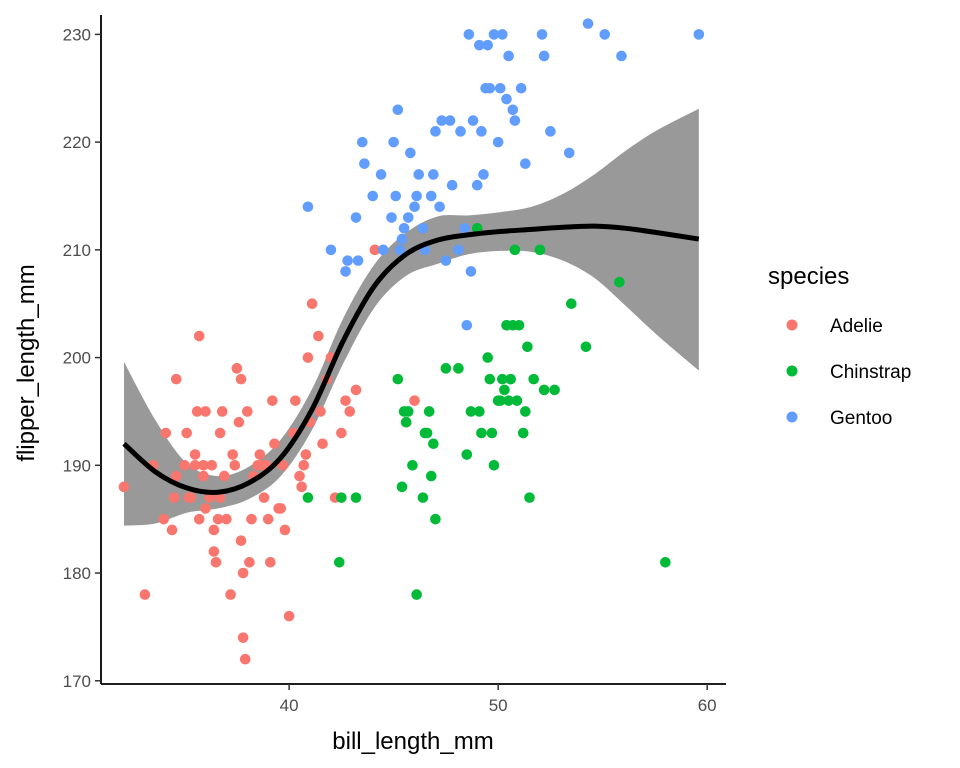 The height and width of the screenshot is (768, 960). What do you see at coordinates (289, 705) in the screenshot?
I see `x-tick-label: 40` at bounding box center [289, 705].